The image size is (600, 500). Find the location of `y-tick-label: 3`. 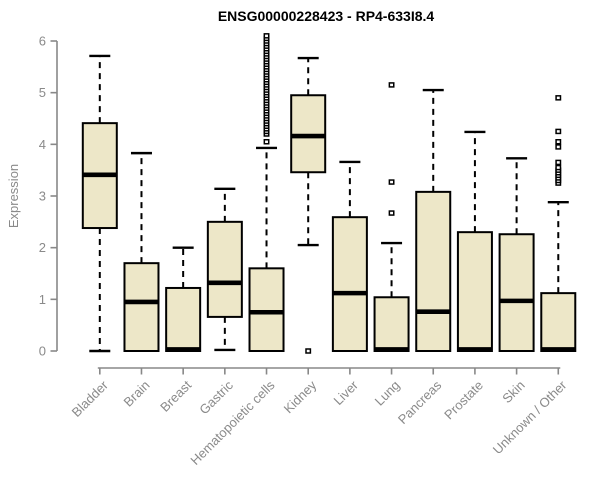

y-tick-label: 3 is located at coordinates (42, 196).